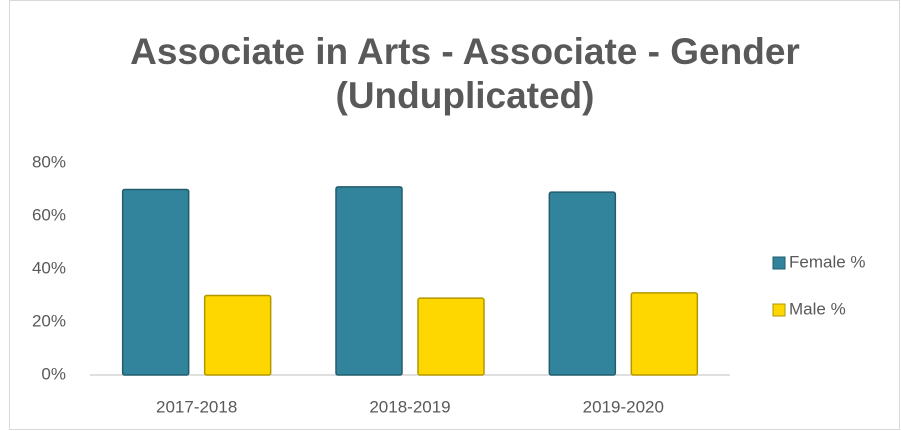 Image resolution: width=901 pixels, height=431 pixels. What do you see at coordinates (817, 308) in the screenshot?
I see `legend-label: Male %` at bounding box center [817, 308].